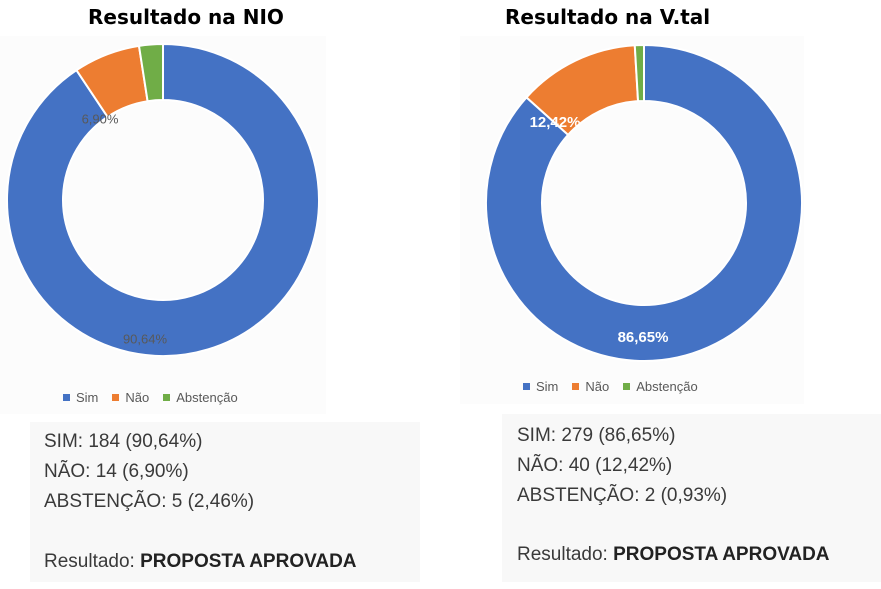 Image resolution: width=881 pixels, height=589 pixels. I want to click on summary-line-sim: SIM: 279 (86,65%), so click(596, 435).